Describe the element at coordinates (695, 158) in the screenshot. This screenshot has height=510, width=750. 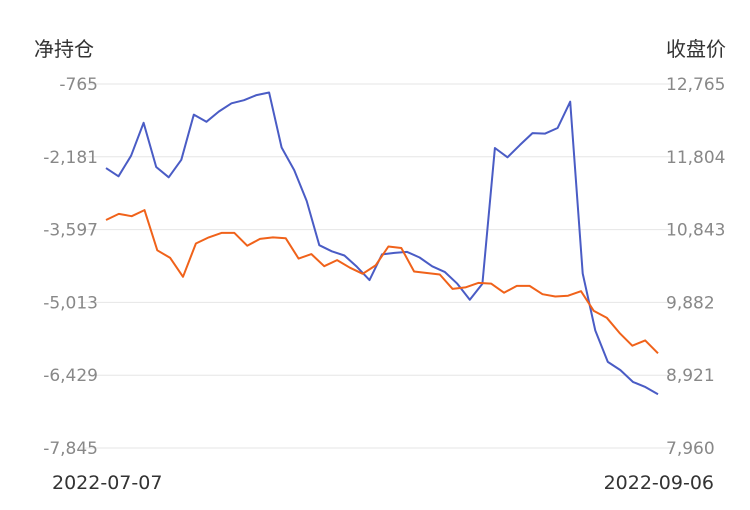
I see `right-tick-label: 11,804` at that location.